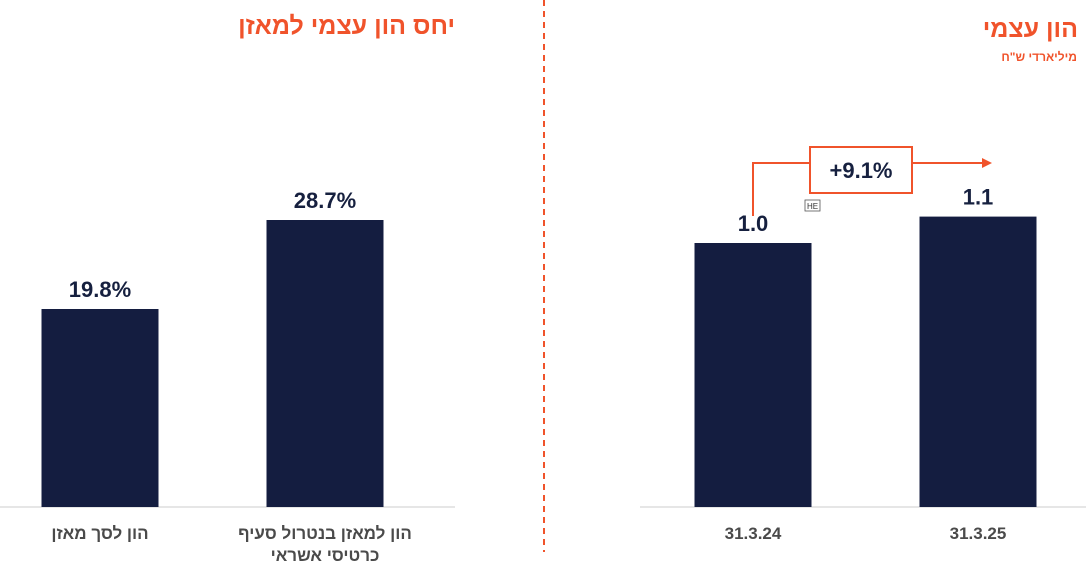 The height and width of the screenshot is (578, 1086). I want to click on growth-box, so click(861, 170).